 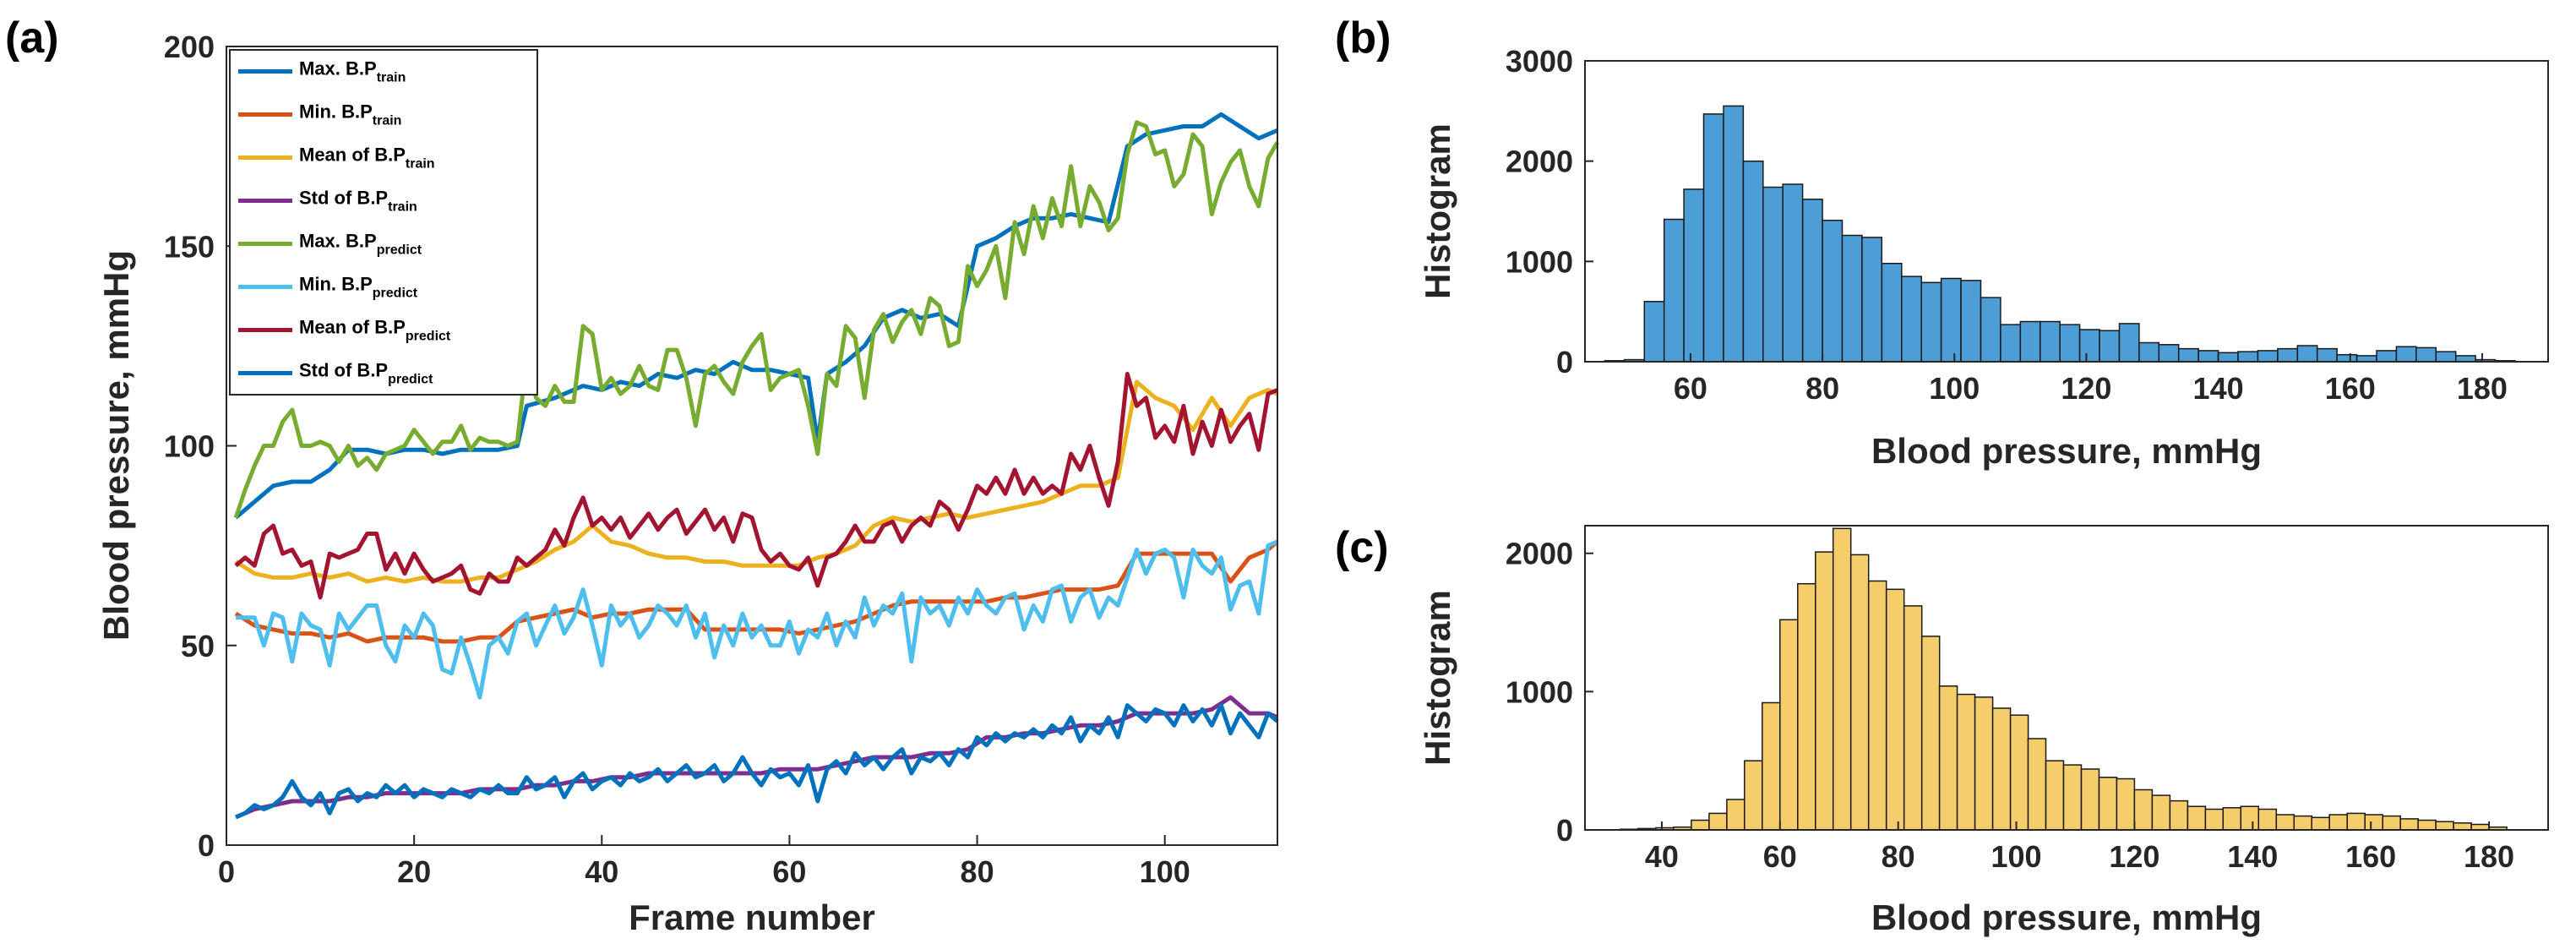 What do you see at coordinates (601, 871) in the screenshot?
I see `x-tick-label-a: 40` at bounding box center [601, 871].